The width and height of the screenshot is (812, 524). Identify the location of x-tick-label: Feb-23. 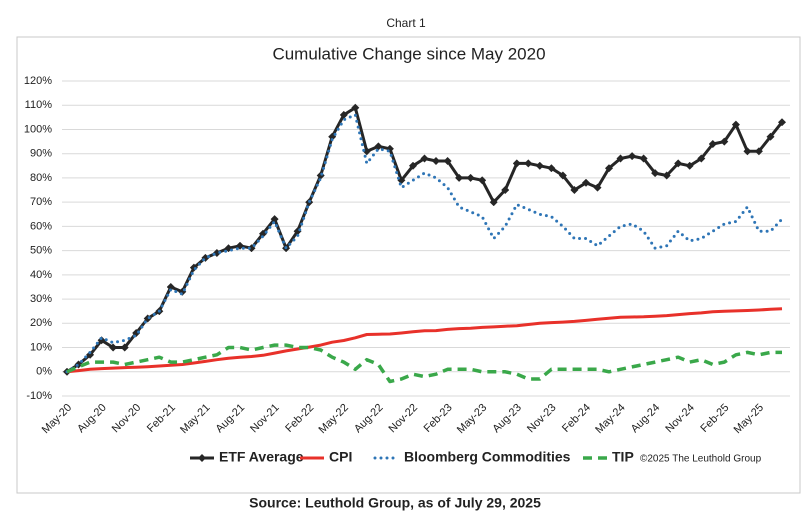
(438, 418).